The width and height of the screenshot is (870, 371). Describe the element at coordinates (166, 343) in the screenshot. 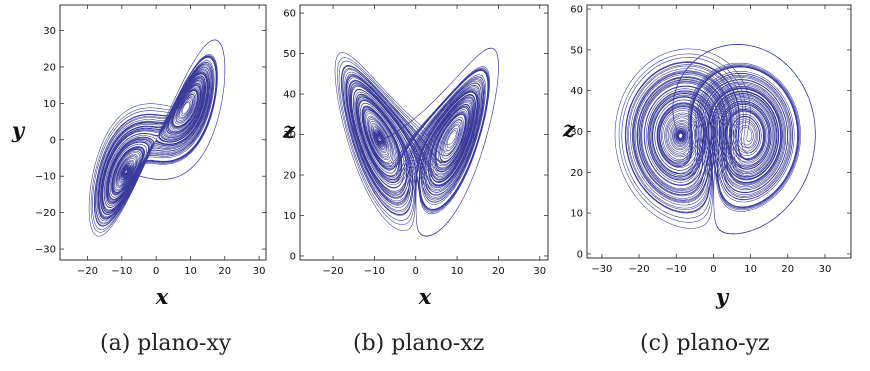

I see `panel-caption: (a) plano-xy` at that location.